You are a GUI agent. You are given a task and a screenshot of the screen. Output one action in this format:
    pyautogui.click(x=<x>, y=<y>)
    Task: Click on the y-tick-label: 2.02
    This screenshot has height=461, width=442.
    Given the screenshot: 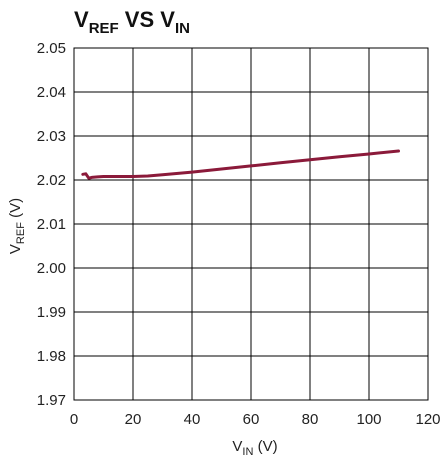 What is the action you would take?
    pyautogui.click(x=51, y=180)
    